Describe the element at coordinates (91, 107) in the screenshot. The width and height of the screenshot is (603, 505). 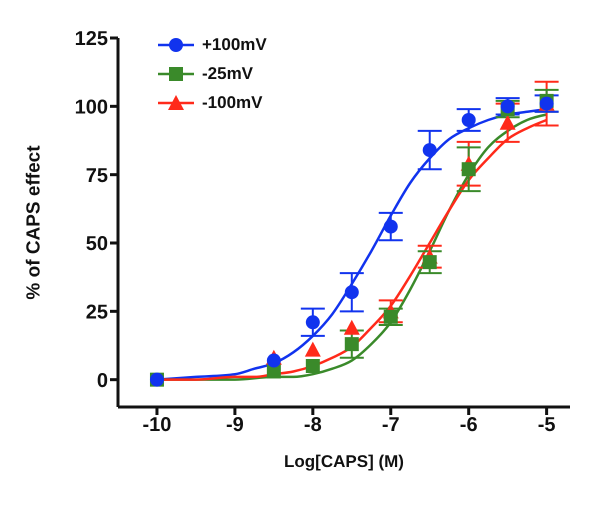
I see `y-tick-label: 100` at that location.